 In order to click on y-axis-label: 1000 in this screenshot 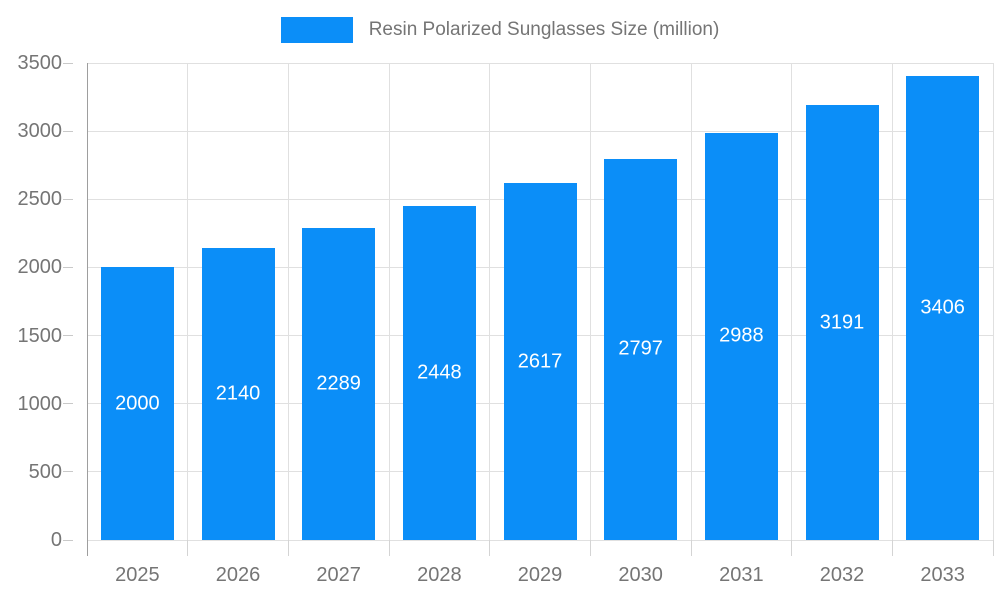, I will do `click(40, 403)`.